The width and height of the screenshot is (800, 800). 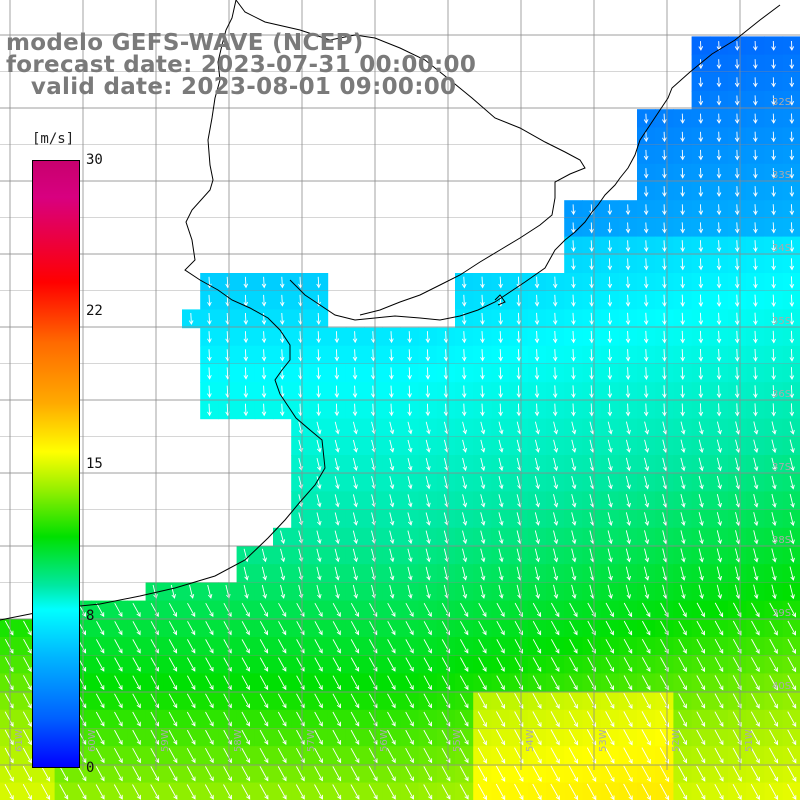 What do you see at coordinates (749, 740) in the screenshot?
I see `longitude-label: 51W` at bounding box center [749, 740].